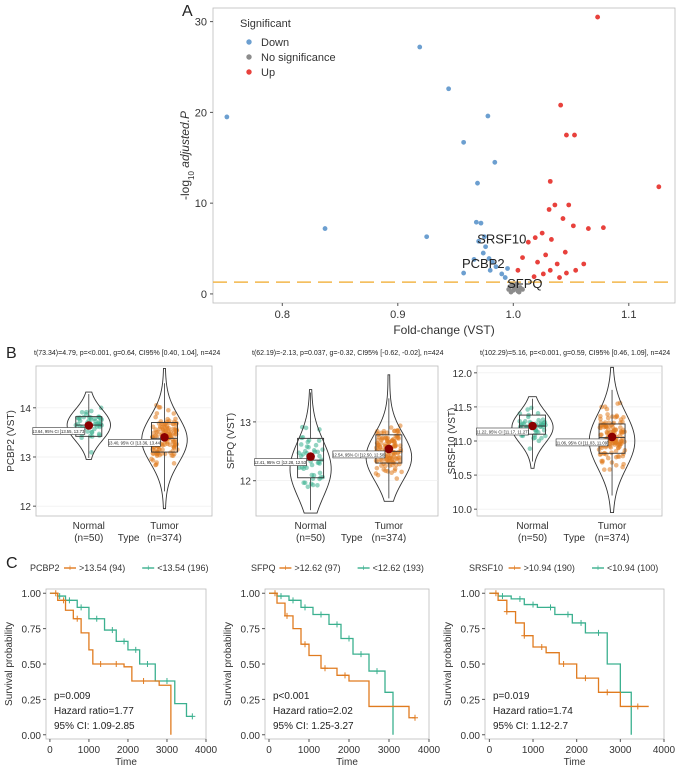 The height and width of the screenshot is (775, 677). I want to click on panel-label-c: C, so click(12, 563).